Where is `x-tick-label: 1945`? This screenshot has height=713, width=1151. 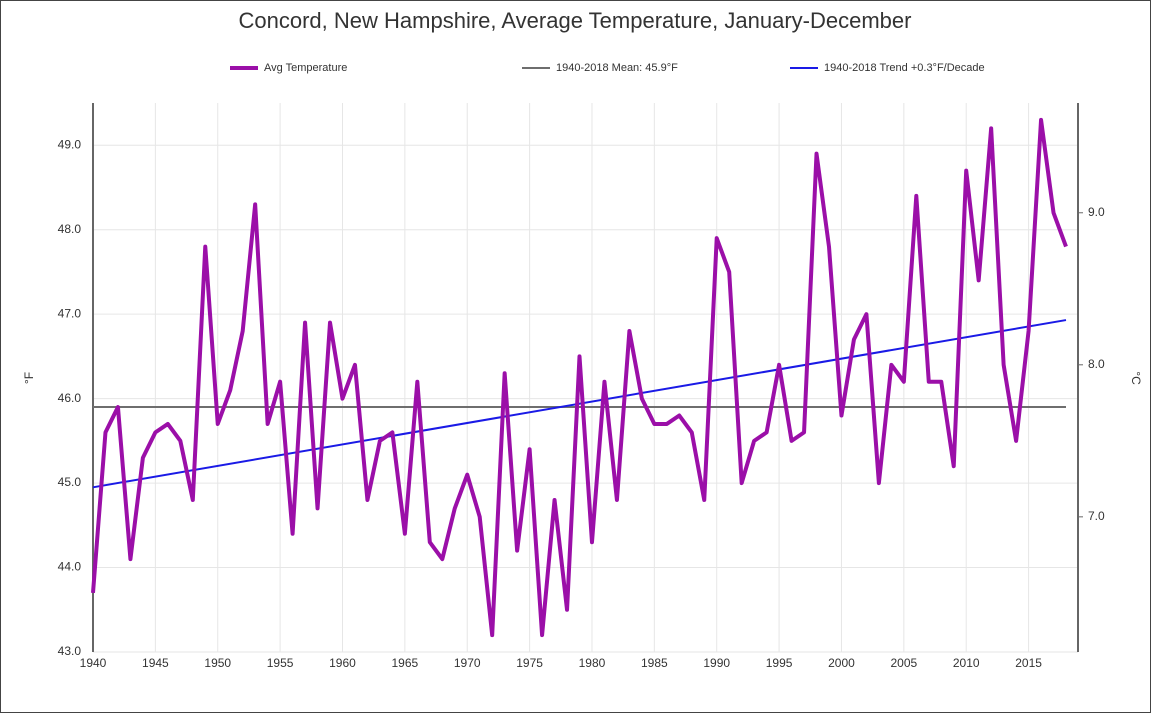
x-tick-label: 1945 is located at coordinates (155, 663).